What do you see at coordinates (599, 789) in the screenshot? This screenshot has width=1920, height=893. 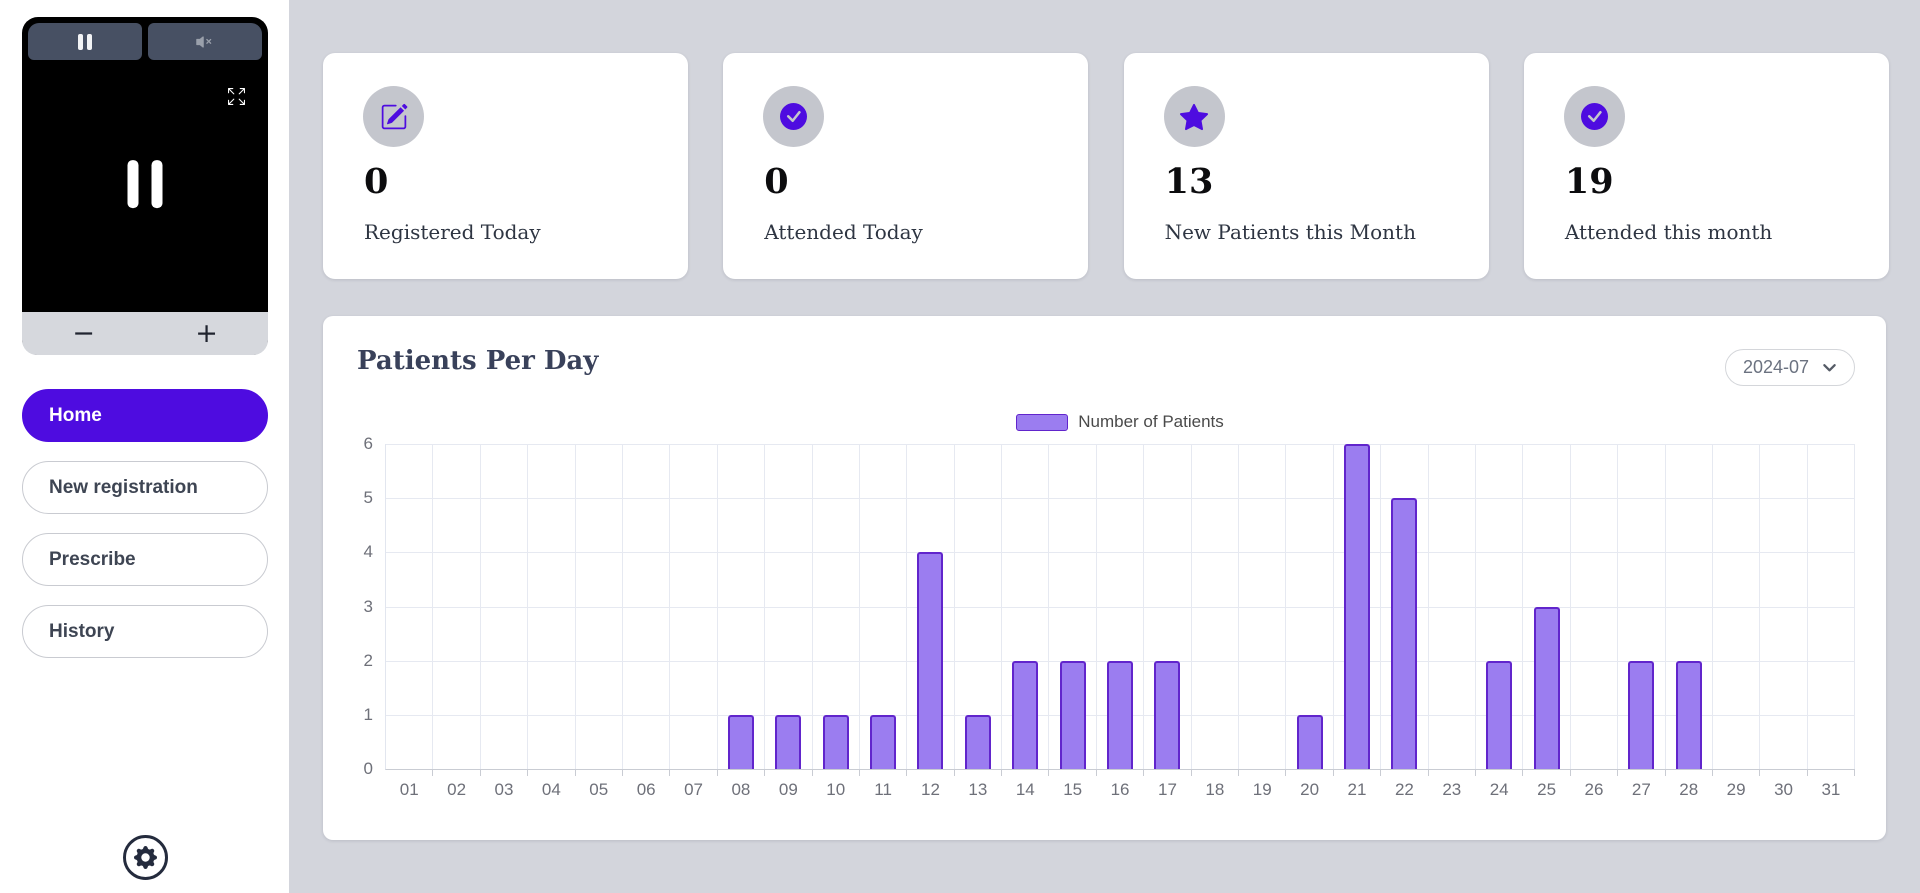 I see `x-axis-tick-label: 05` at bounding box center [599, 789].